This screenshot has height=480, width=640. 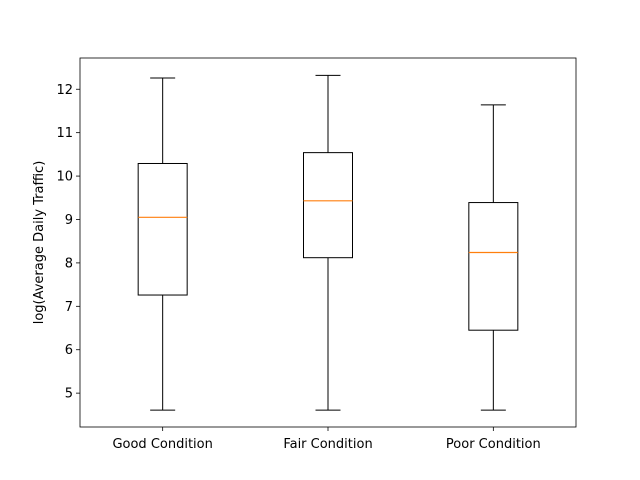 I want to click on y-tick-label: 11, so click(x=64, y=133).